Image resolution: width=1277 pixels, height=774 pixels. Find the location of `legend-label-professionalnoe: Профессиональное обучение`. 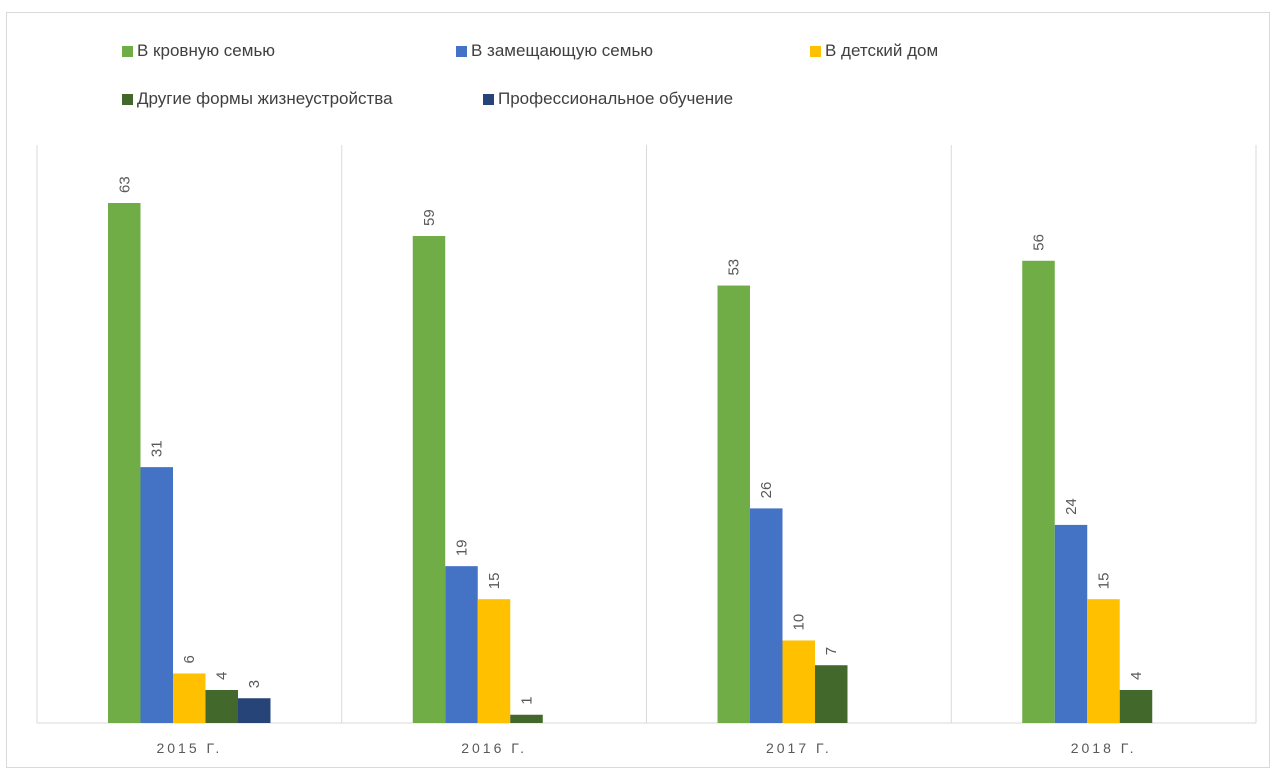

legend-label-professionalnoe: Профессиональное обучение is located at coordinates (616, 98).